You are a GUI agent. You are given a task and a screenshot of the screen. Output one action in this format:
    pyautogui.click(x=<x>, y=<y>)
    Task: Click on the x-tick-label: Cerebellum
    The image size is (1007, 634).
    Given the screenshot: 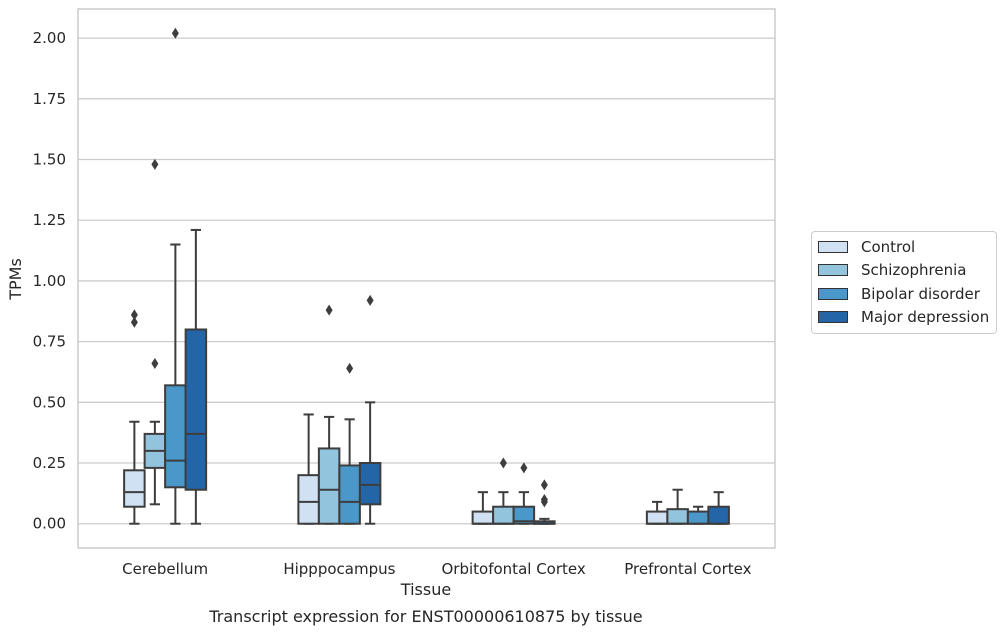 What is the action you would take?
    pyautogui.click(x=165, y=569)
    